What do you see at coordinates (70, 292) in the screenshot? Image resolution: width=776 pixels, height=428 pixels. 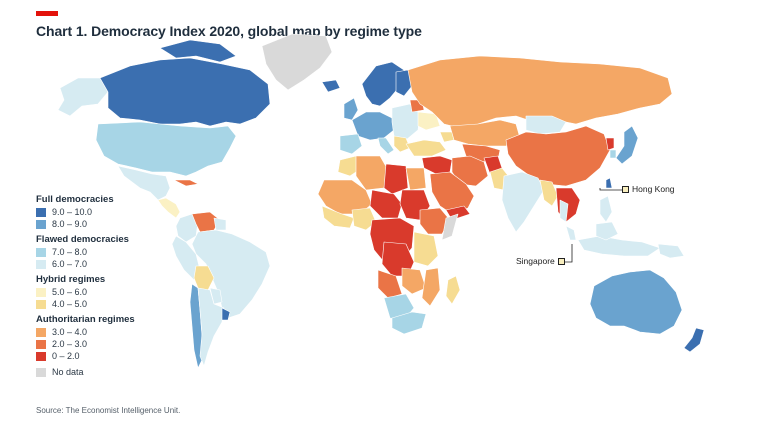 I see `legend-item-label: 5.0 – 6.0` at bounding box center [70, 292].